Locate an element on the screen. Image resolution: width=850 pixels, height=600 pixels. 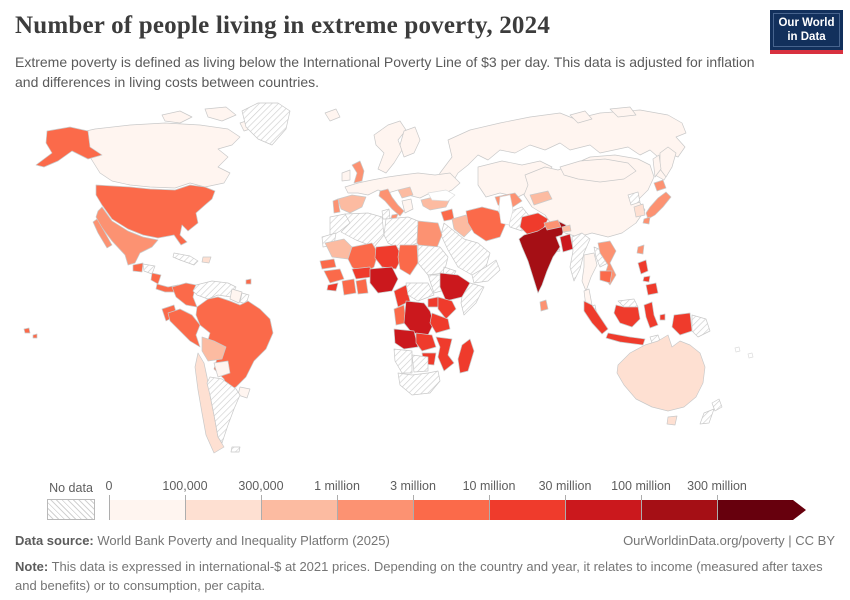
country-japan-hokkaido is located at coordinates (660, 185).